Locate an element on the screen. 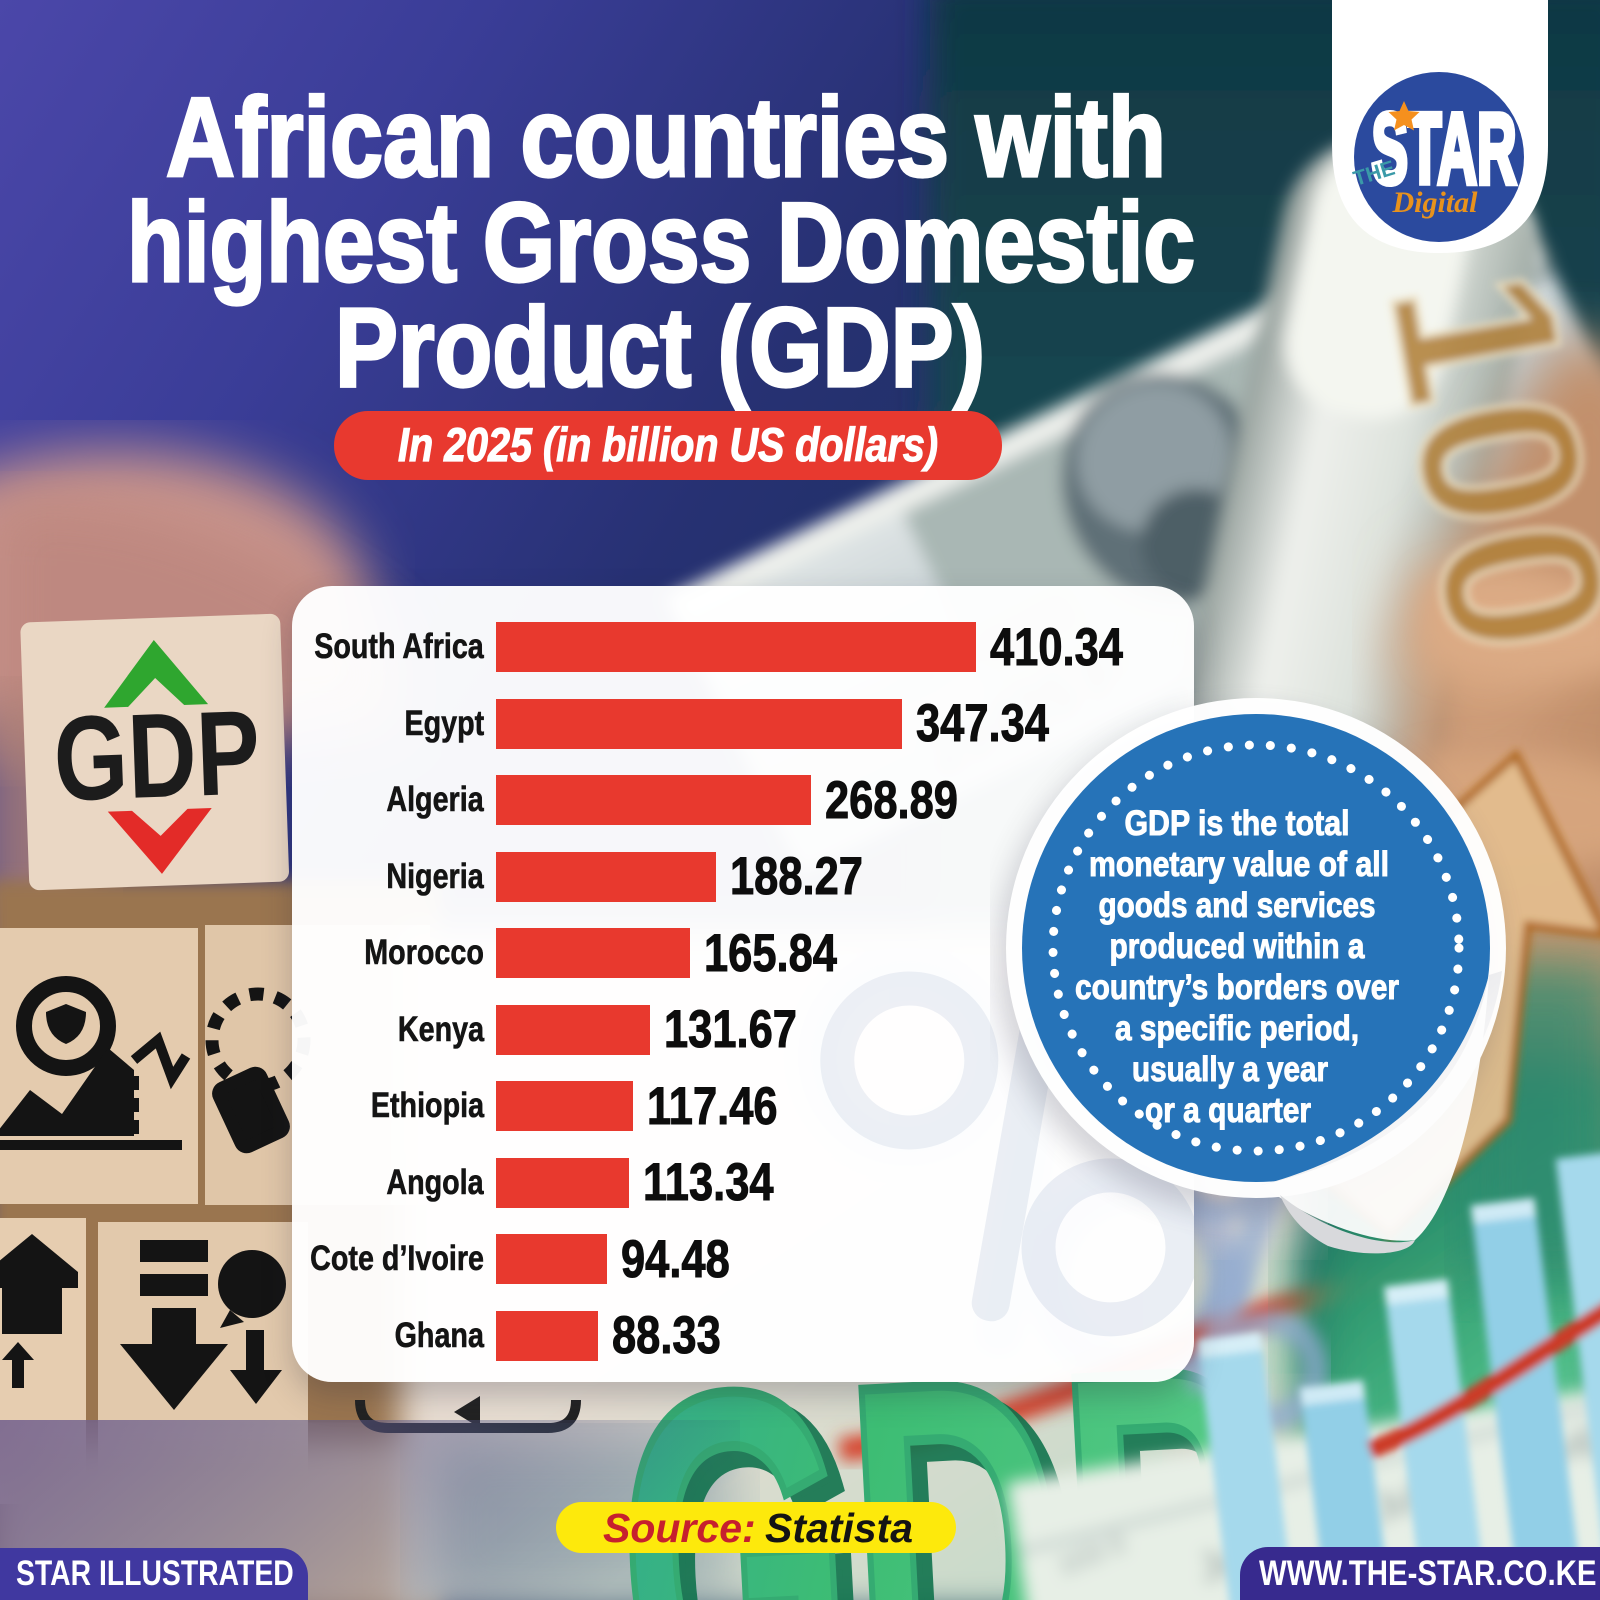 This screenshot has height=1600, width=1600. svg-text: GDP is located at coordinates (157, 755).